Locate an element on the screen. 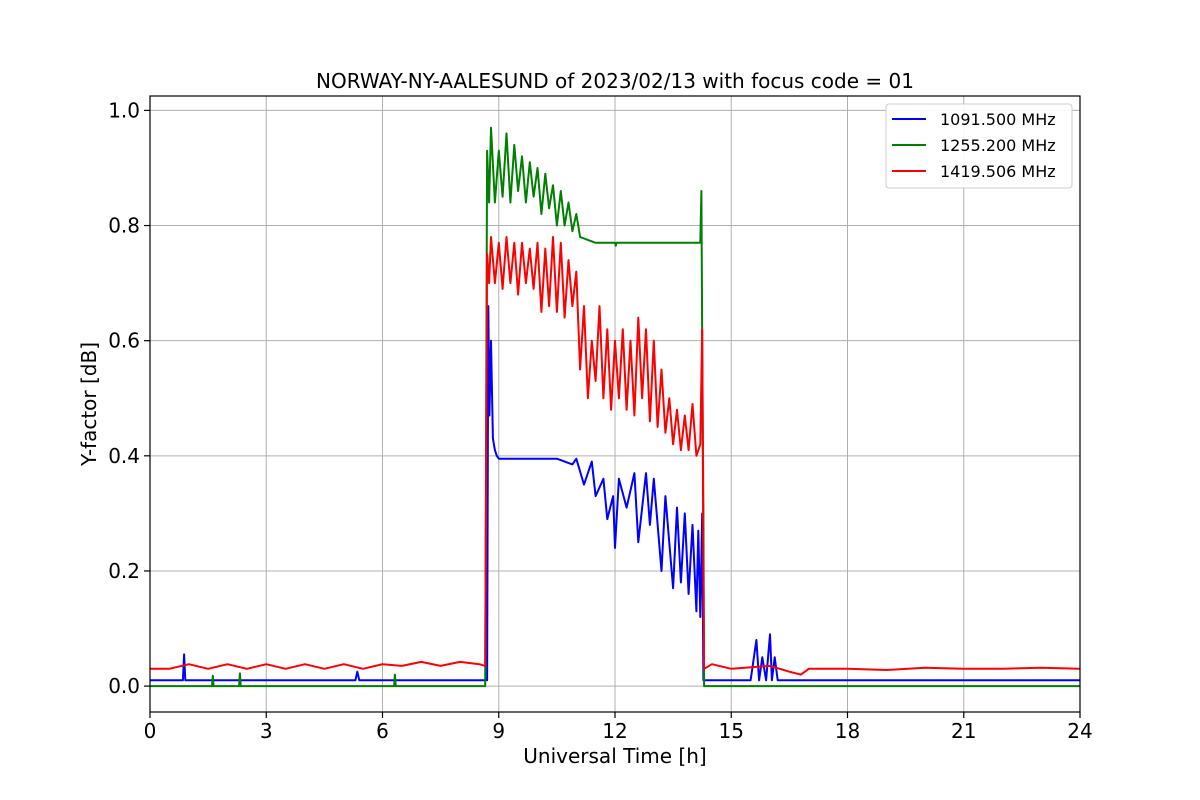  x-tick-label: 0 is located at coordinates (150, 731).